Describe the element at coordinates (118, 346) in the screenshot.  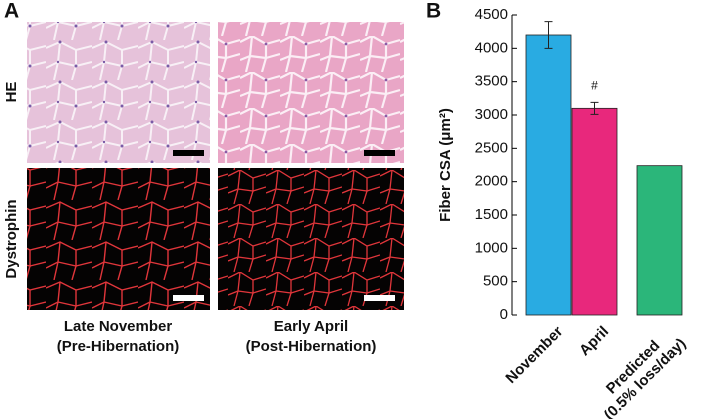
I see `column-caption: (Pre-Hibernation)` at that location.